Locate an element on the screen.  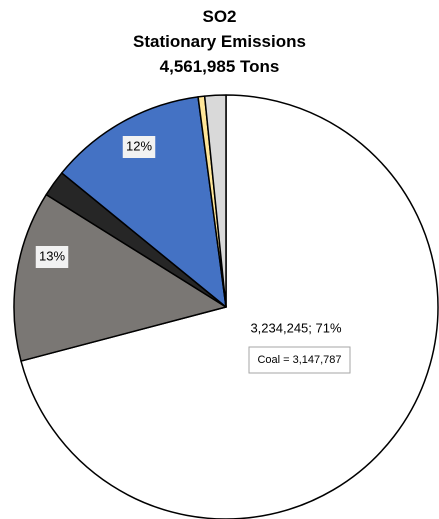
data-label-text-3: 12% is located at coordinates (139, 145).